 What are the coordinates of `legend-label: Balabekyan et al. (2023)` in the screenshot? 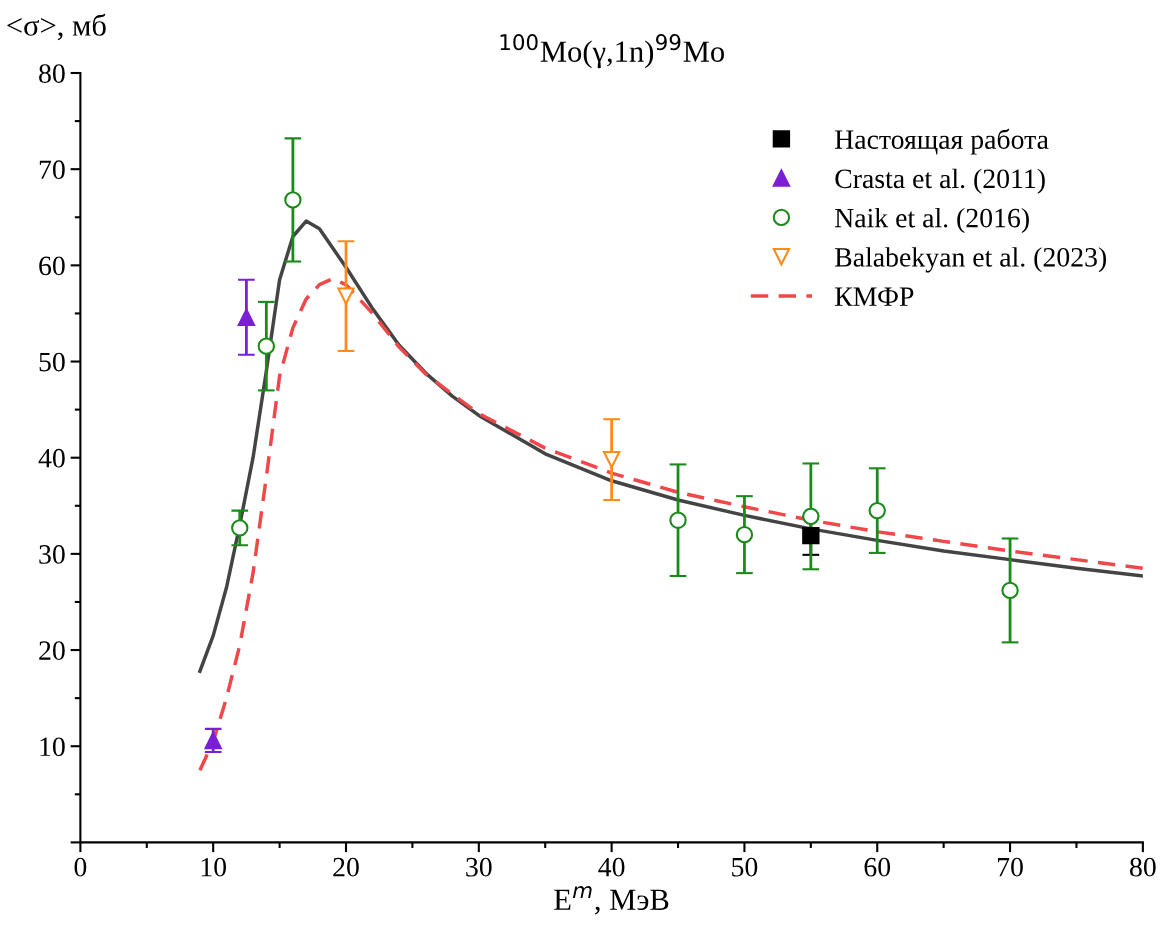 It's located at (970, 260).